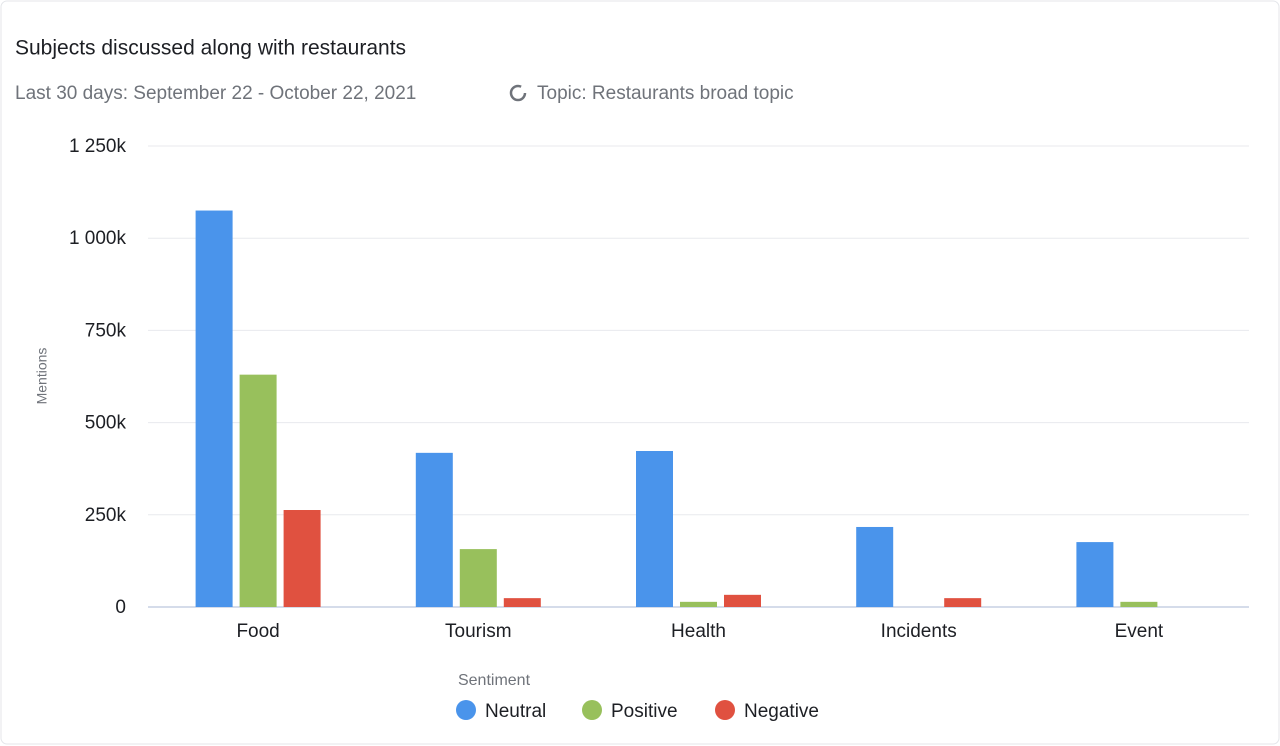 The height and width of the screenshot is (746, 1280). What do you see at coordinates (120, 607) in the screenshot?
I see `y-tick-label: 0` at bounding box center [120, 607].